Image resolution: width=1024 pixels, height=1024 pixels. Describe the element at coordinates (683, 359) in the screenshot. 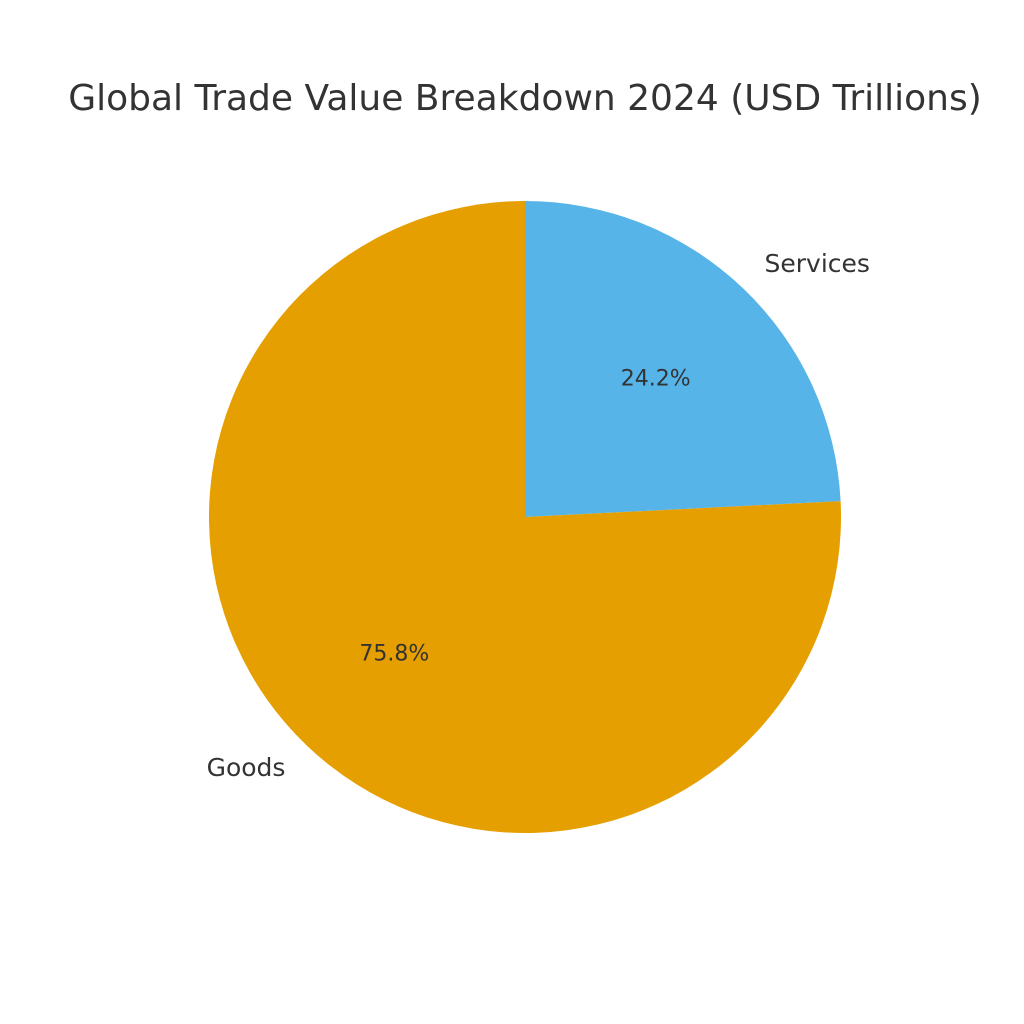

I see `pie-slice-services` at that location.